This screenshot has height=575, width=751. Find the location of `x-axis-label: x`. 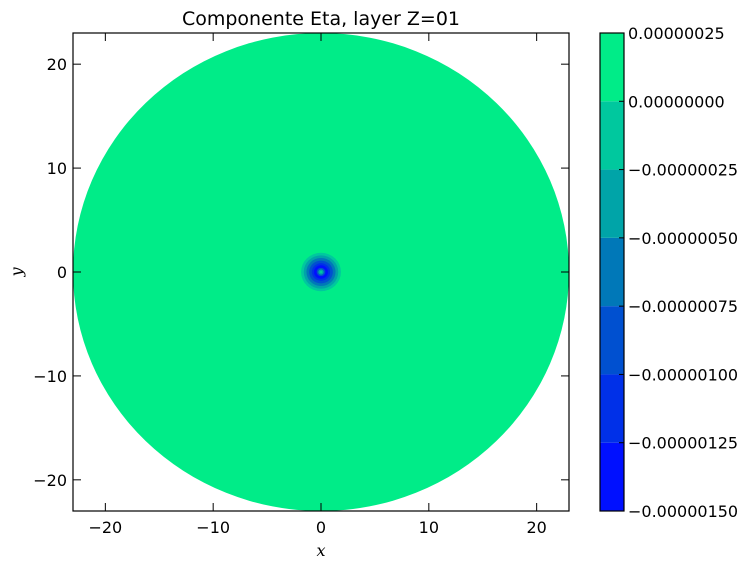

x-axis-label: x is located at coordinates (320, 550).